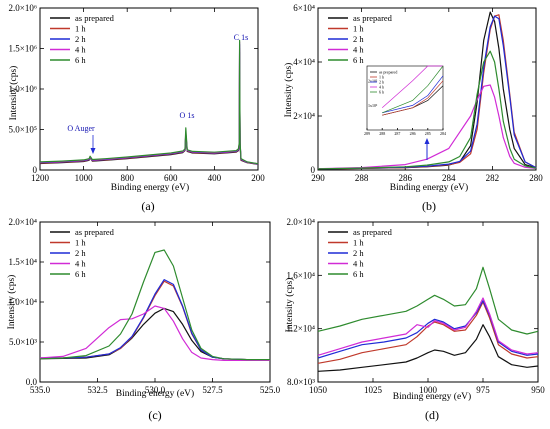  What do you see at coordinates (258, 178) in the screenshot?
I see `x-tick-label: 200` at bounding box center [258, 178].